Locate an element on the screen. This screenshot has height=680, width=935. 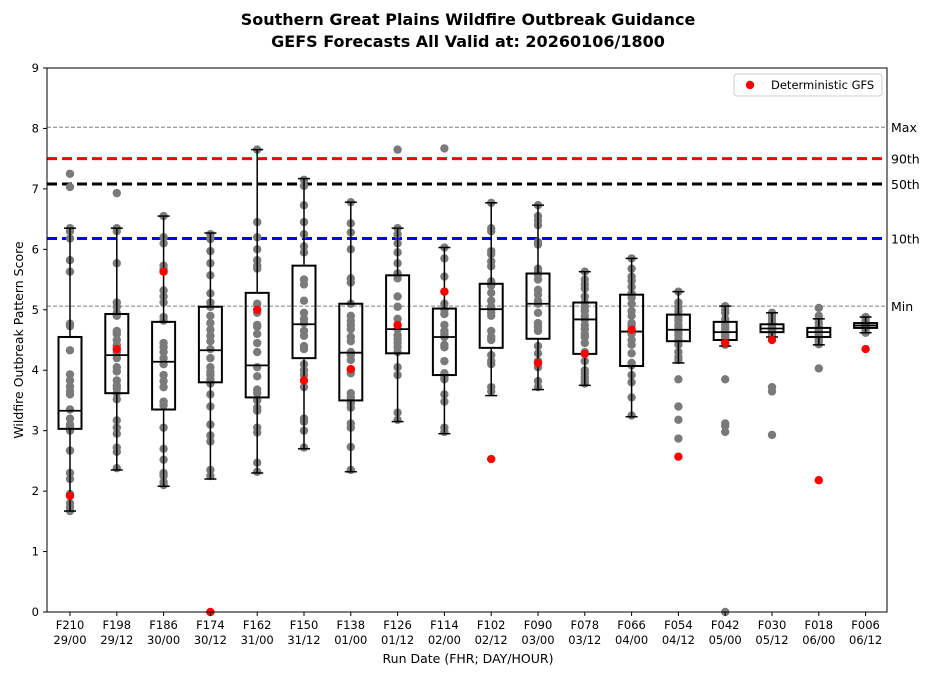
x-tick-label-run: 06/12 is located at coordinates (865, 640).